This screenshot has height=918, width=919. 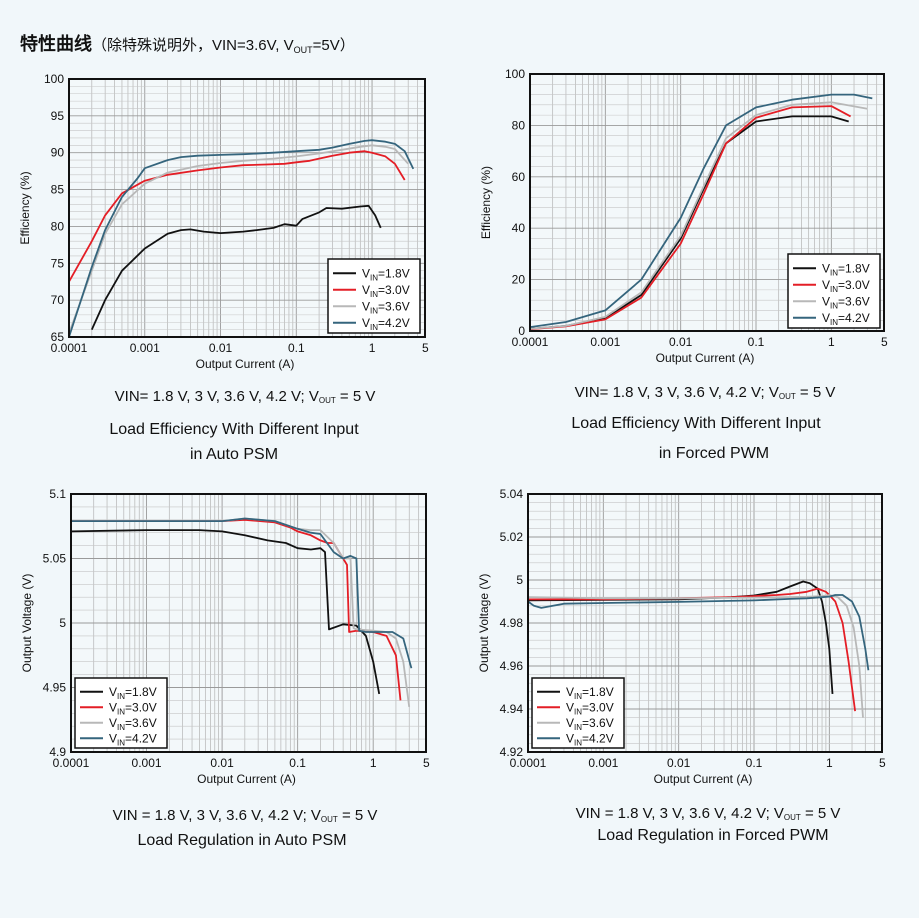 I want to click on efficiency-forced-pwm-x-tick-label: 0.1, so click(x=756, y=342).